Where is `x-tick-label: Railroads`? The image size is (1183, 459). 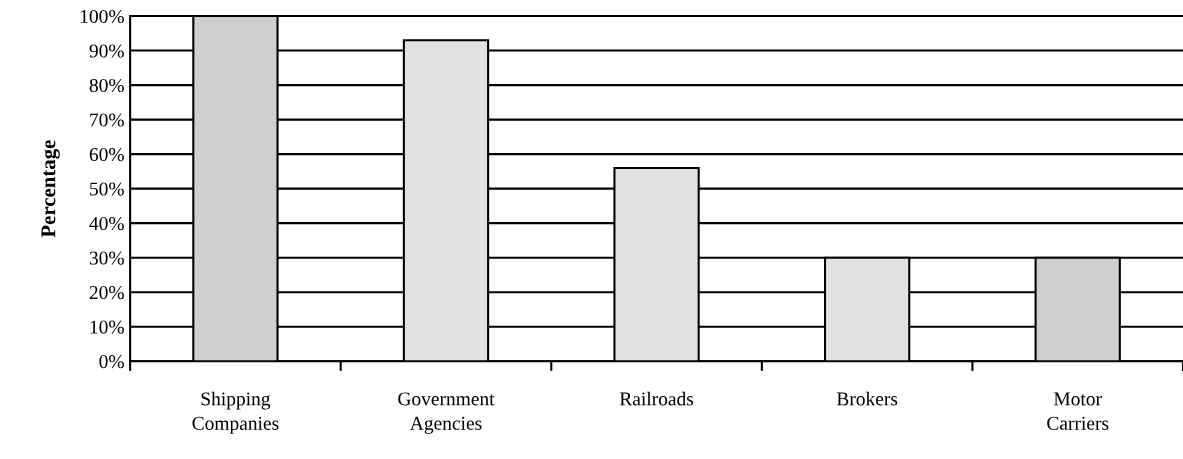
x-tick-label: Railroads is located at coordinates (656, 398).